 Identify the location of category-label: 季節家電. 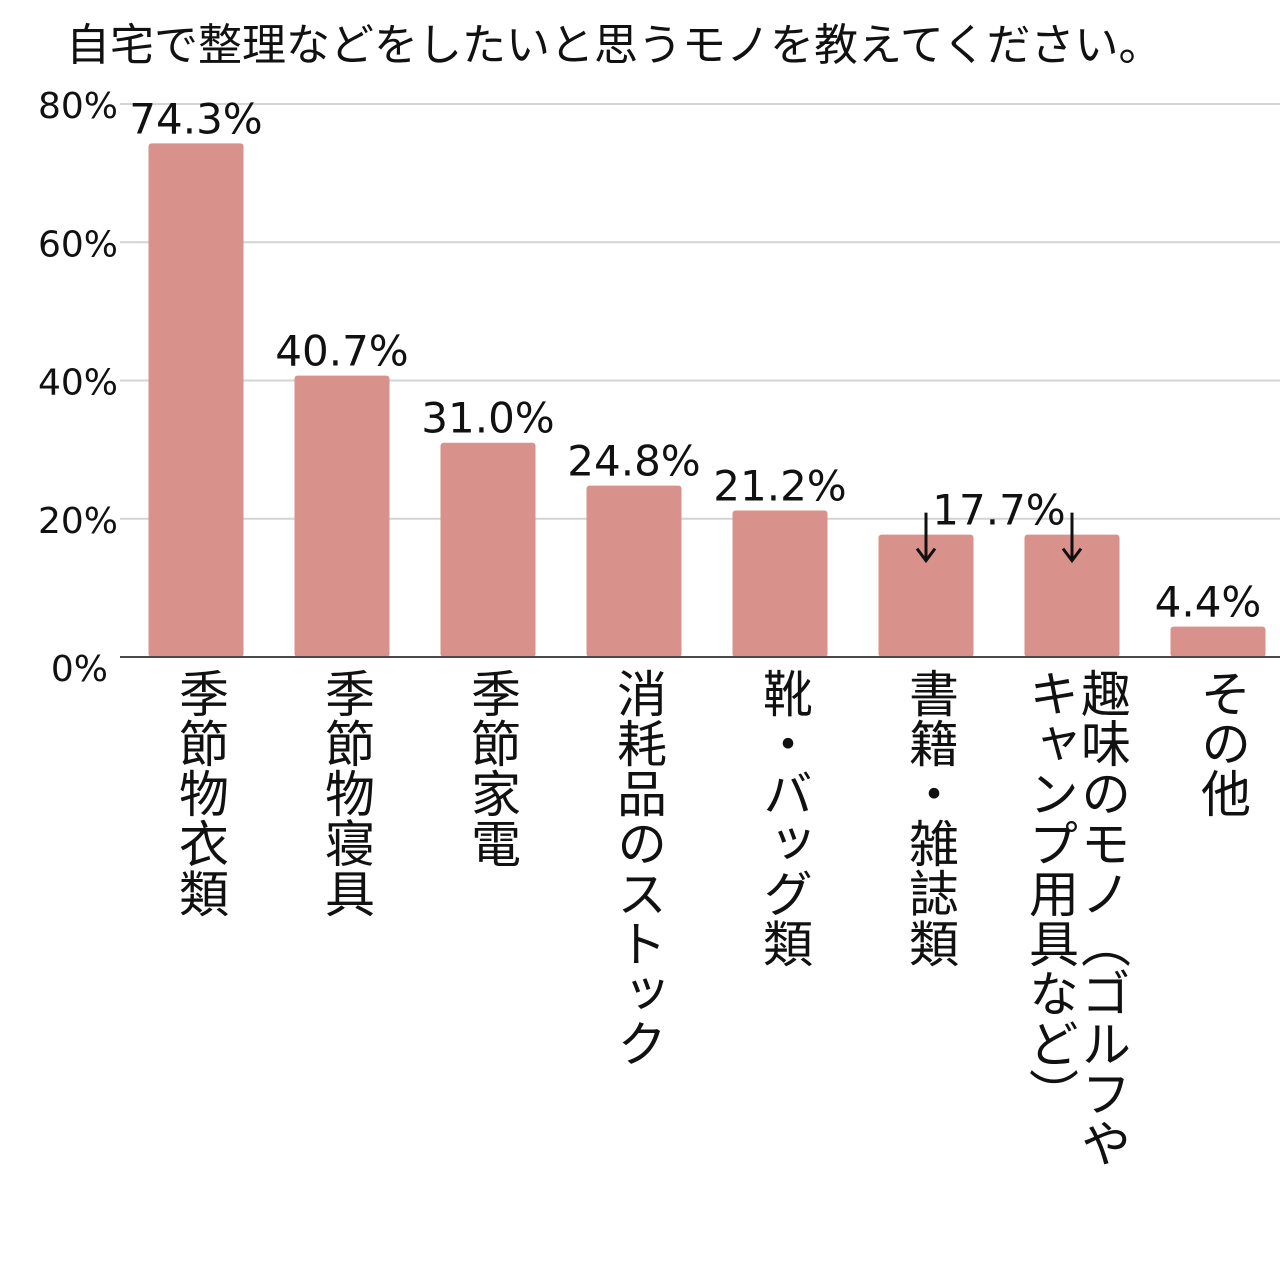
(492, 768).